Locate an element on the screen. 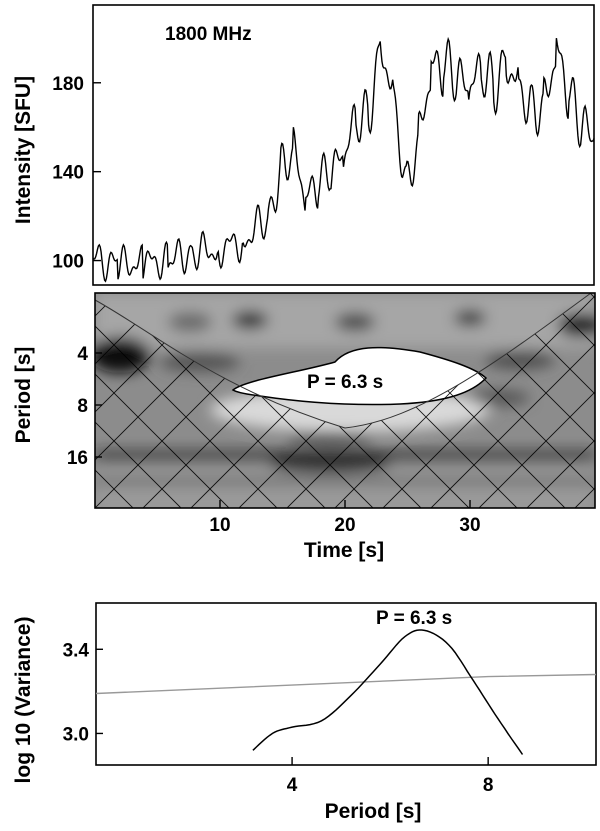 This screenshot has width=600, height=831. global-spectrum-curve is located at coordinates (388, 692).